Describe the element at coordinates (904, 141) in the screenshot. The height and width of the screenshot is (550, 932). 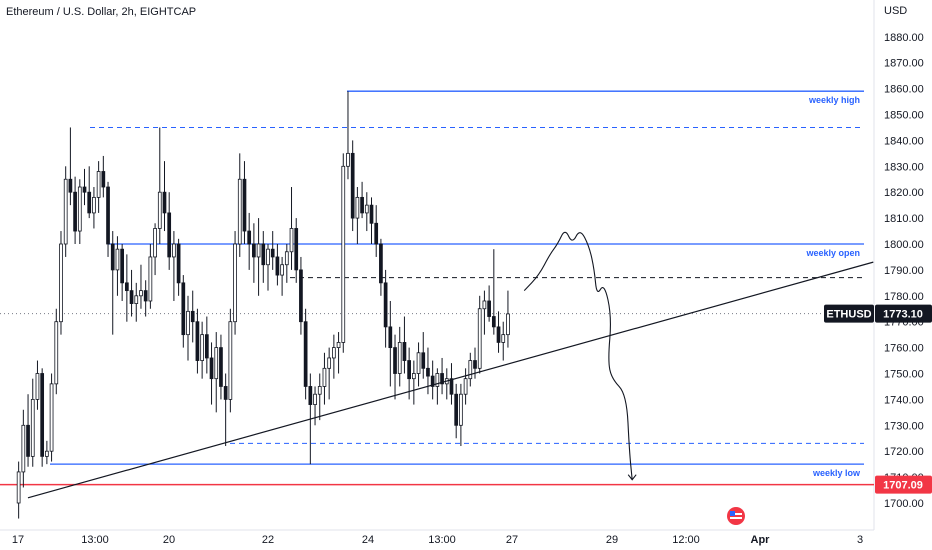
I see `price-tick-label: 1840.00` at that location.